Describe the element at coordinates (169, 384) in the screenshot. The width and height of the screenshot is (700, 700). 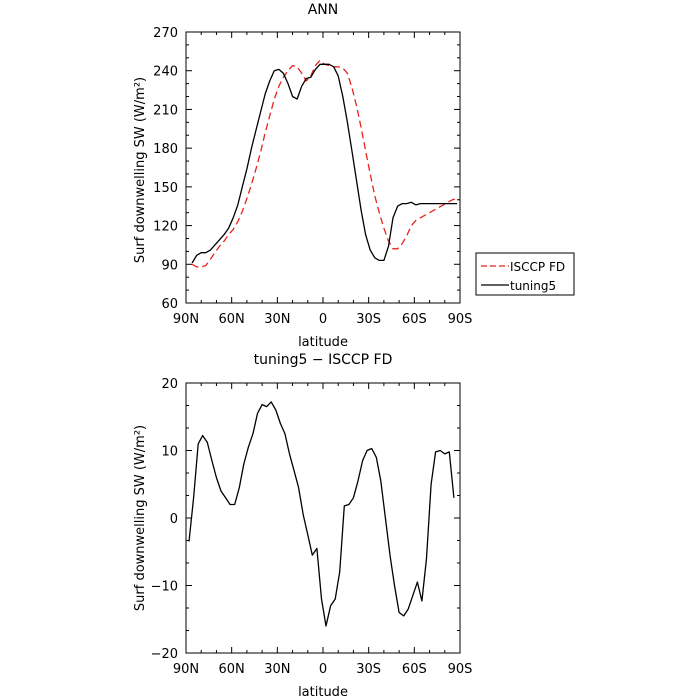
I see `y-tick-label: 20` at that location.